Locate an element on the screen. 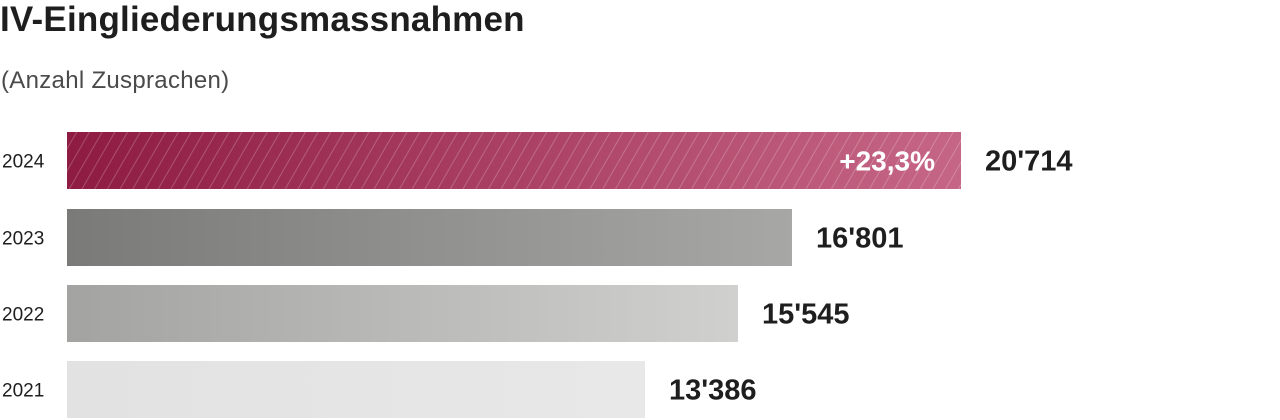 Image resolution: width=1280 pixels, height=420 pixels. bar-2023 is located at coordinates (429, 237).